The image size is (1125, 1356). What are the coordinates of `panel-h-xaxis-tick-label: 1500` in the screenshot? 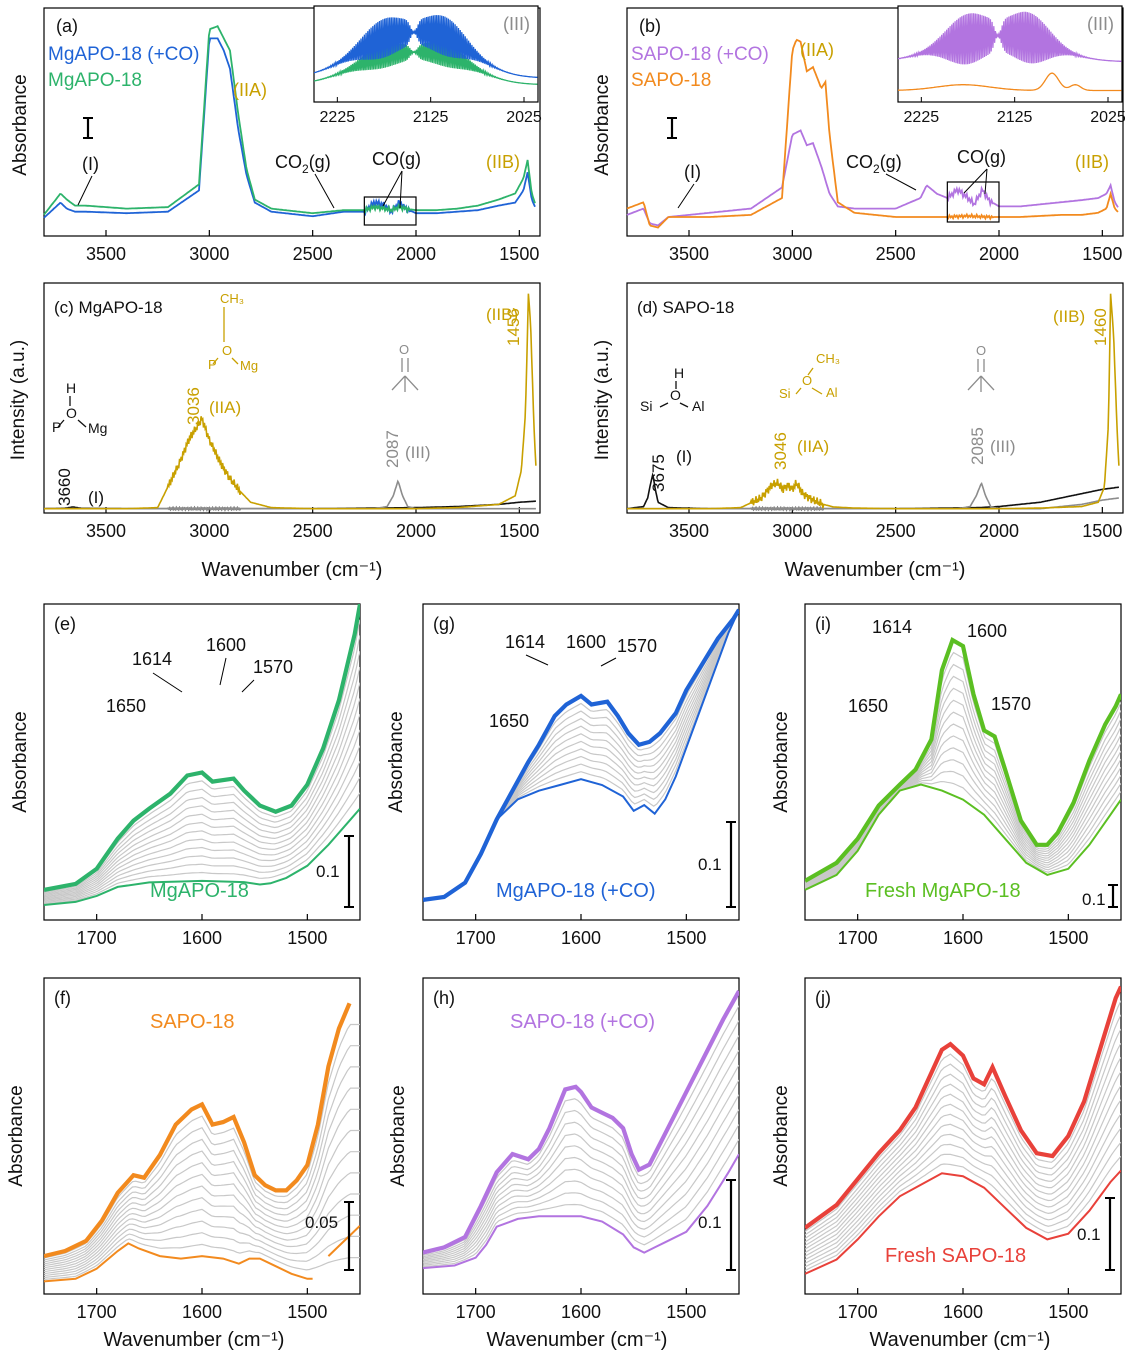 It's located at (686, 1312).